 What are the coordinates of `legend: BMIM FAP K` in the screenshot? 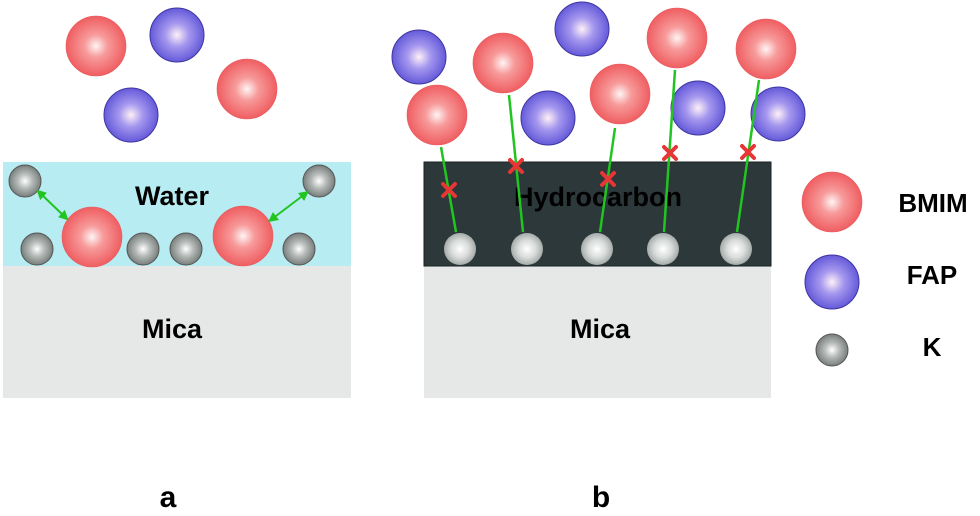 It's located at (884, 269).